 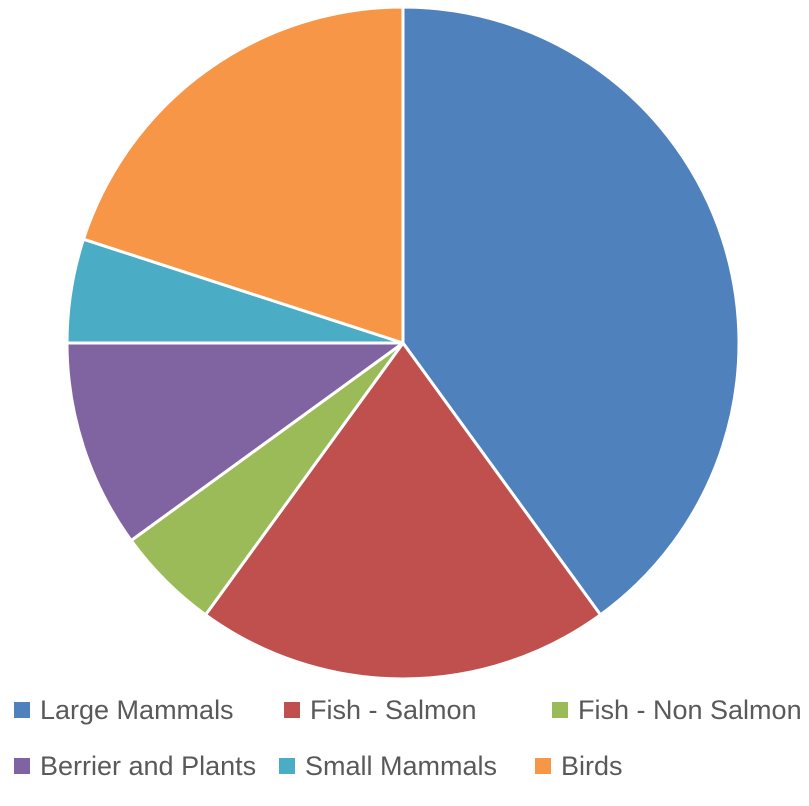 I want to click on legend-label: Birds, so click(x=592, y=765).